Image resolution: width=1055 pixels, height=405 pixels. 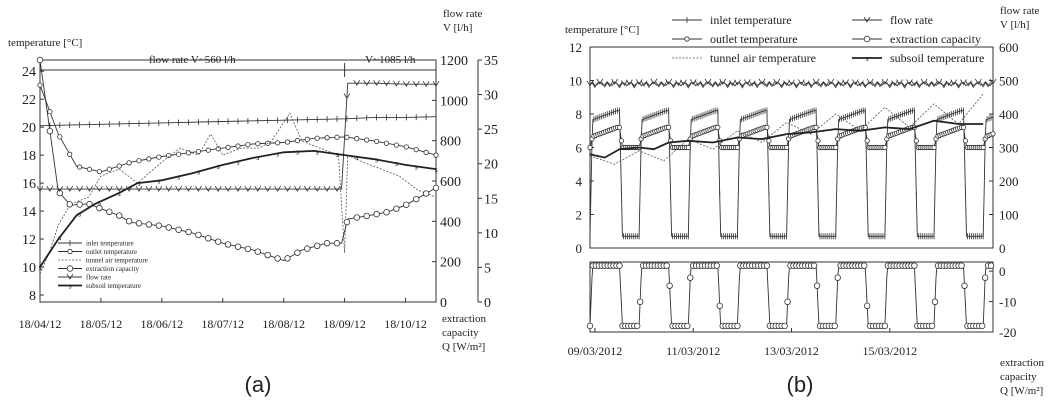 I want to click on bottom-axis-title: capacity, so click(x=1018, y=377).